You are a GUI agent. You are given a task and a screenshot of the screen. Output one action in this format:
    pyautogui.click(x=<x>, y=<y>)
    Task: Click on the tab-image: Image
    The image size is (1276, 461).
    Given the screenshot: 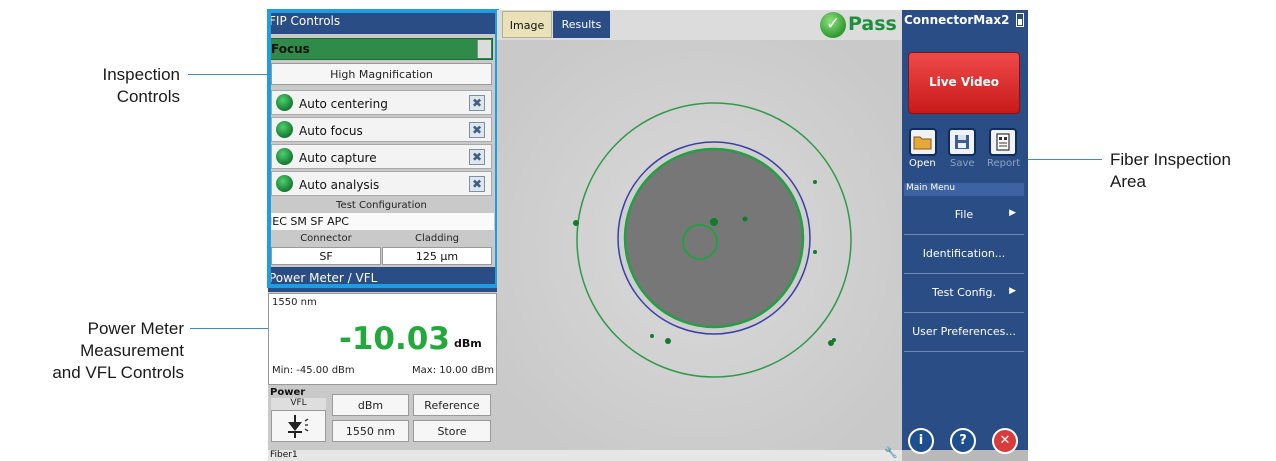 What is the action you would take?
    pyautogui.click(x=527, y=24)
    